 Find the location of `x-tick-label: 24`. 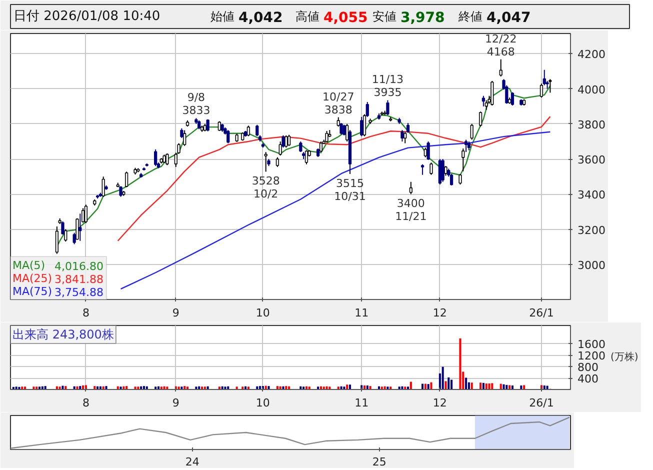

x-tick-label: 24 is located at coordinates (192, 462).